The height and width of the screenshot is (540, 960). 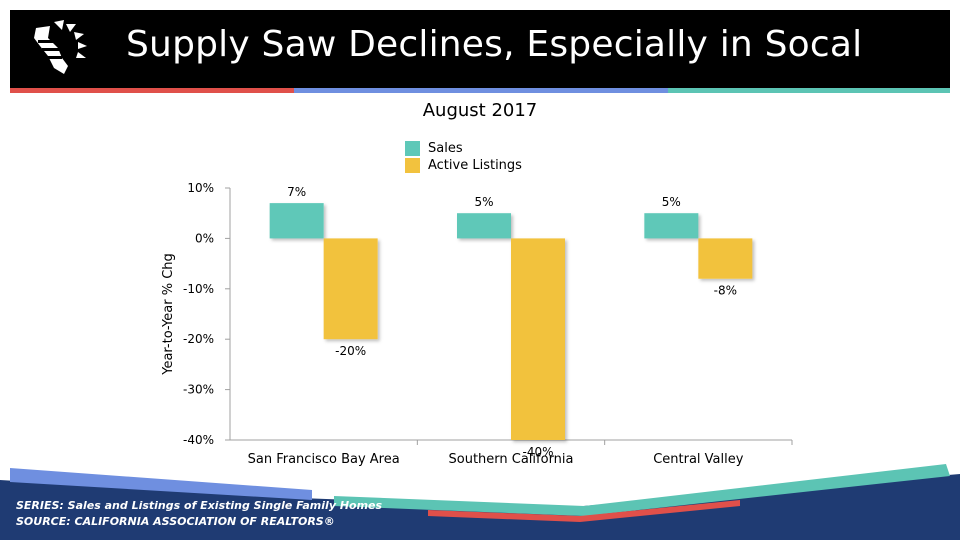 I want to click on page-title: Supply Saw Declines, Especially in Socal, so click(x=494, y=44).